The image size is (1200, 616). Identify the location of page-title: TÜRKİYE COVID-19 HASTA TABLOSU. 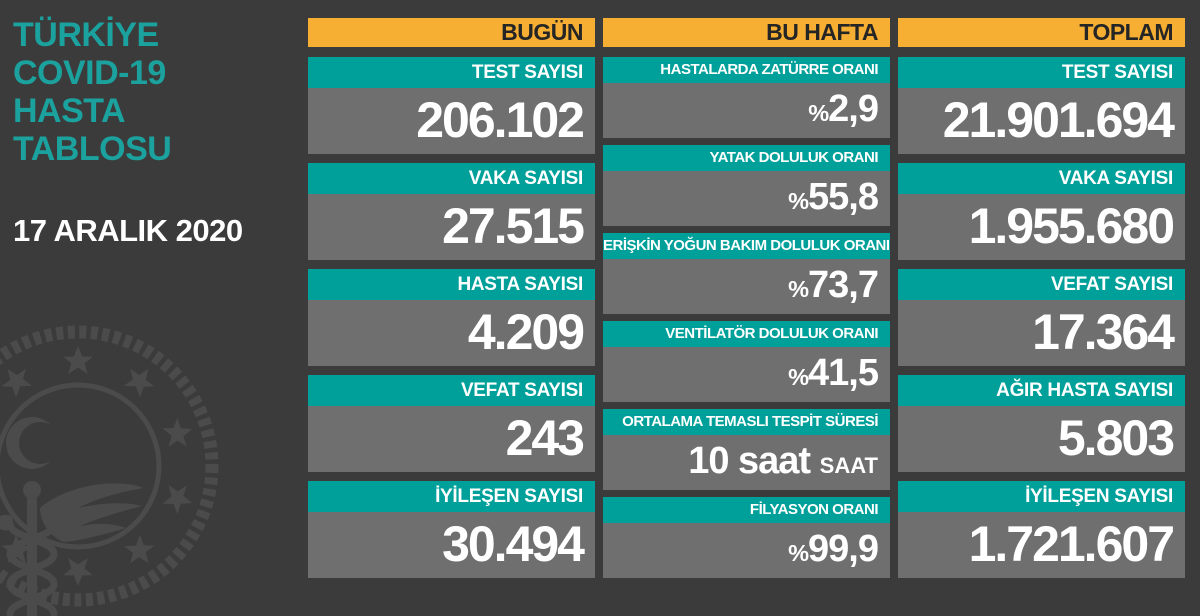
(158, 92).